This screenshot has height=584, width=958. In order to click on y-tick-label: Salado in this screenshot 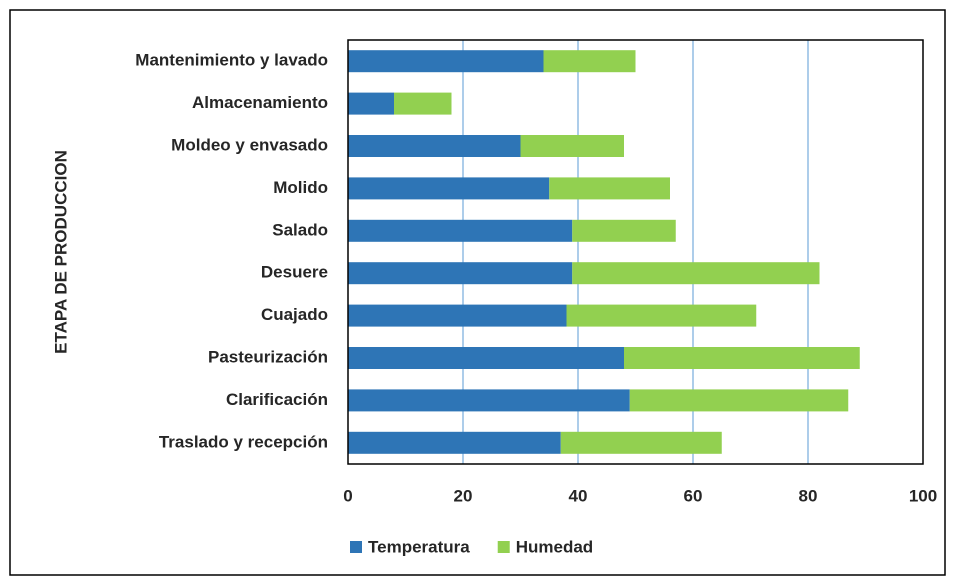, I will do `click(300, 229)`.